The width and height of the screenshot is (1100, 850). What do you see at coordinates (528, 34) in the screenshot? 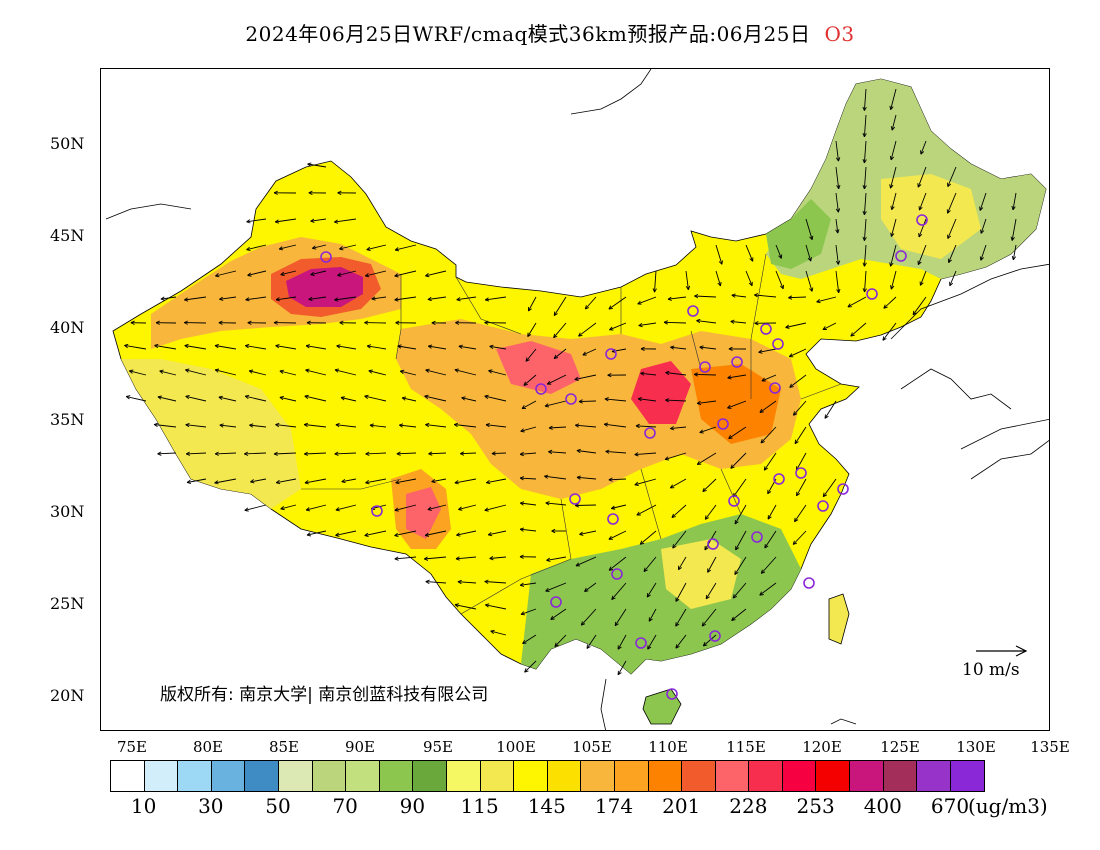
I see `title-text: 2024年06月25日WRF/cmaq模式36km预报产品:06月25日` at bounding box center [528, 34].